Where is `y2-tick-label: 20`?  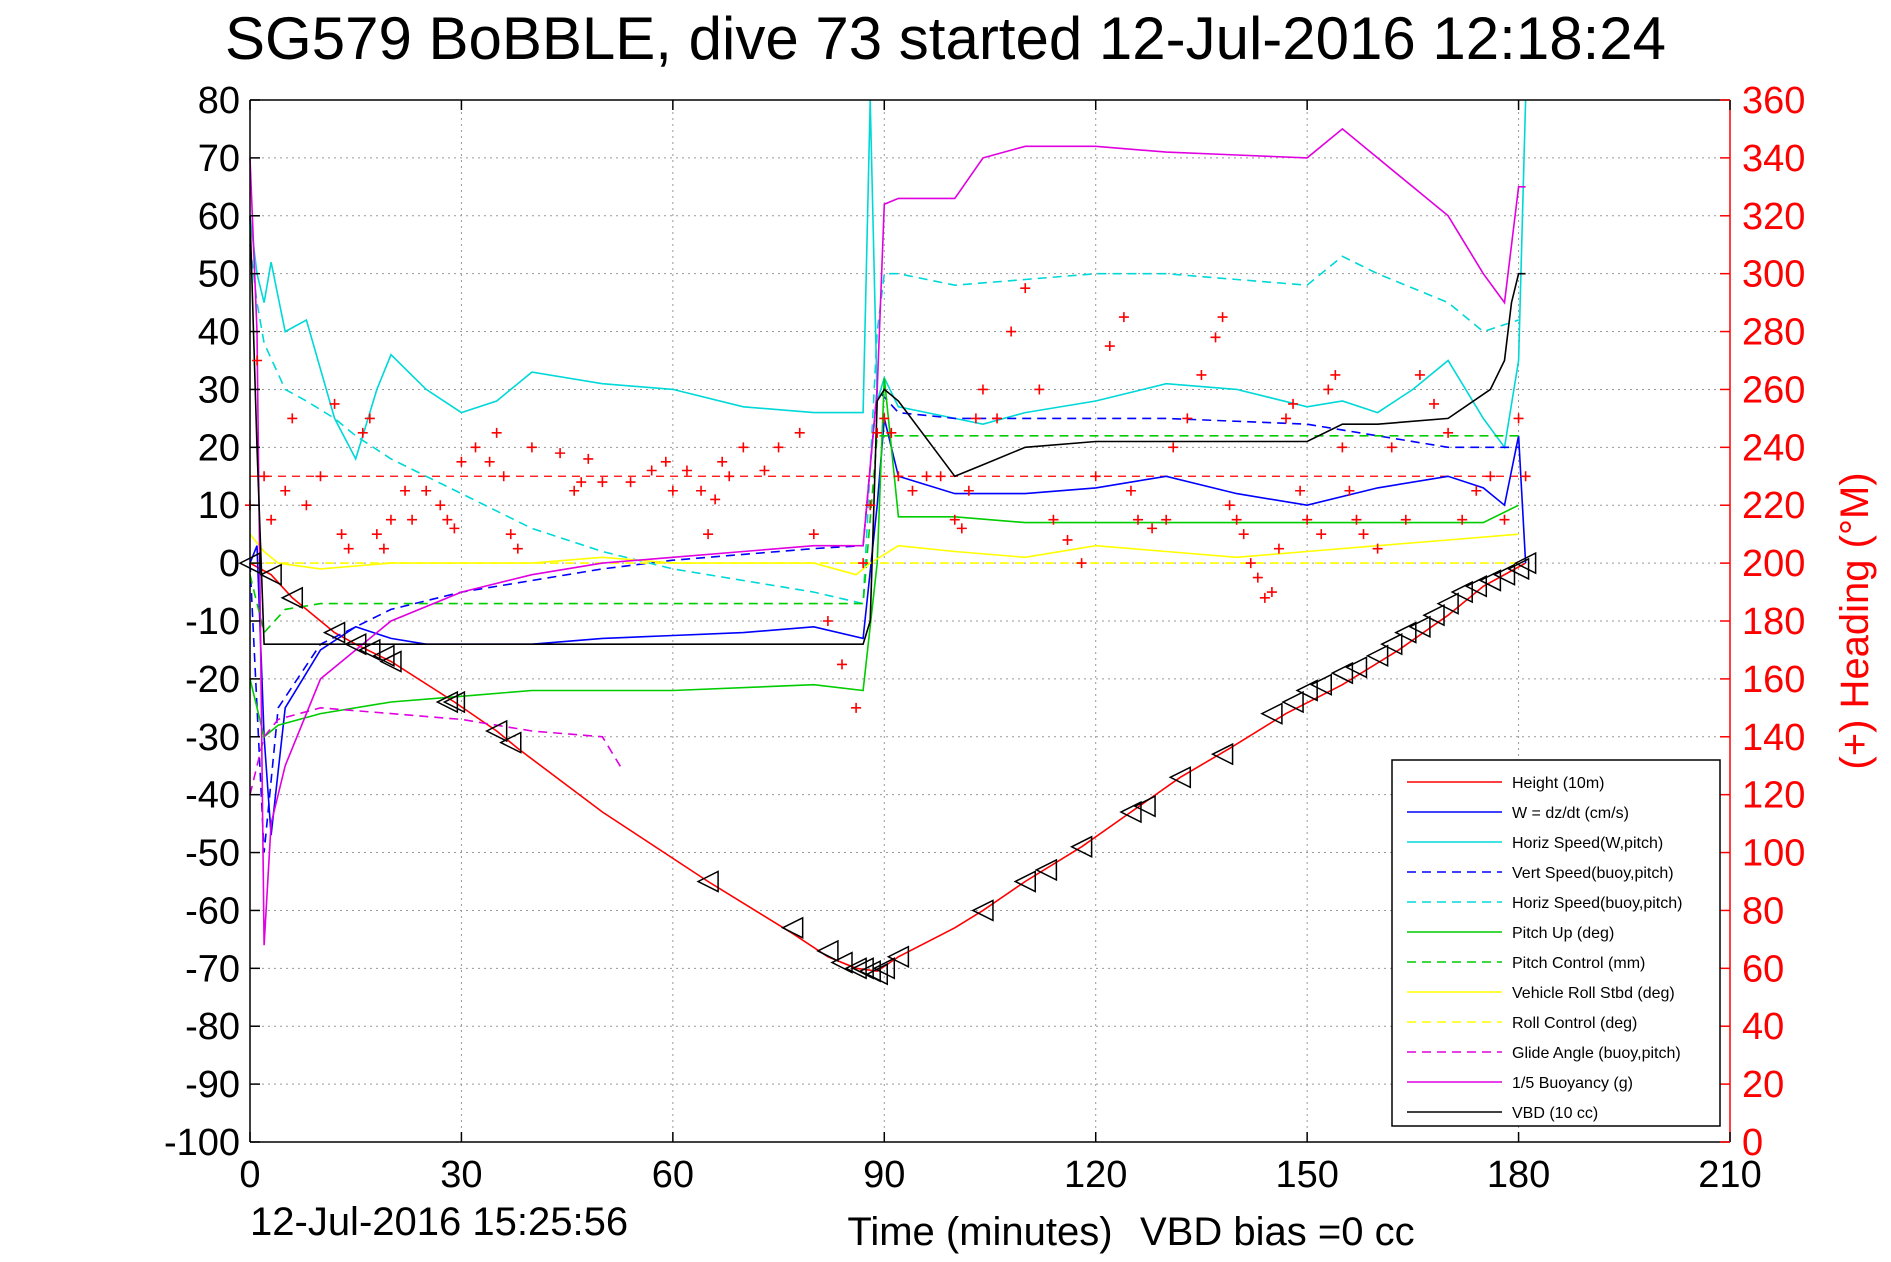
y2-tick-label: 20 is located at coordinates (1763, 1085).